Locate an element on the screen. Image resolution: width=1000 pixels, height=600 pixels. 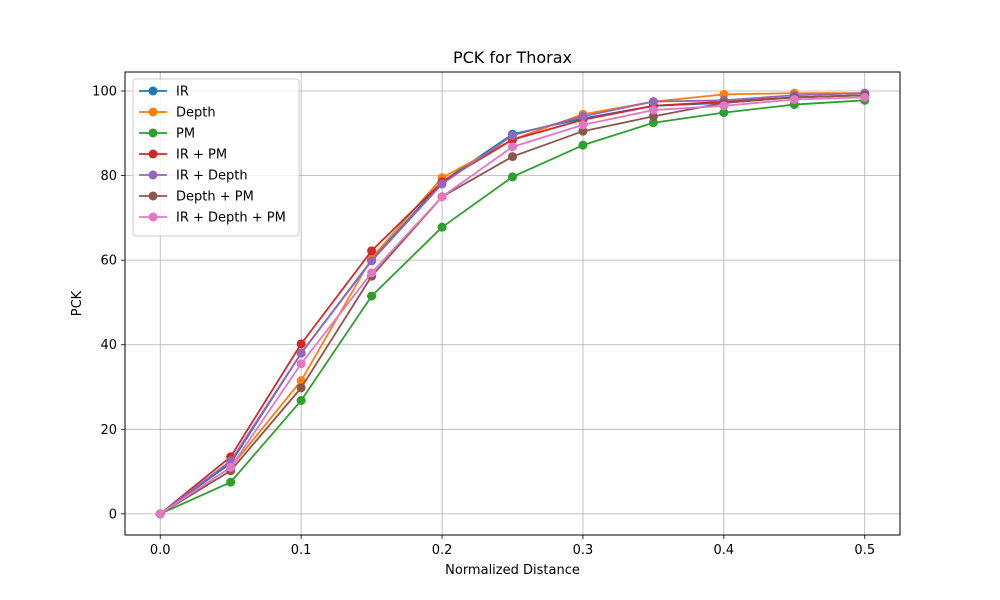
legend-label: IR + PM is located at coordinates (201, 155).